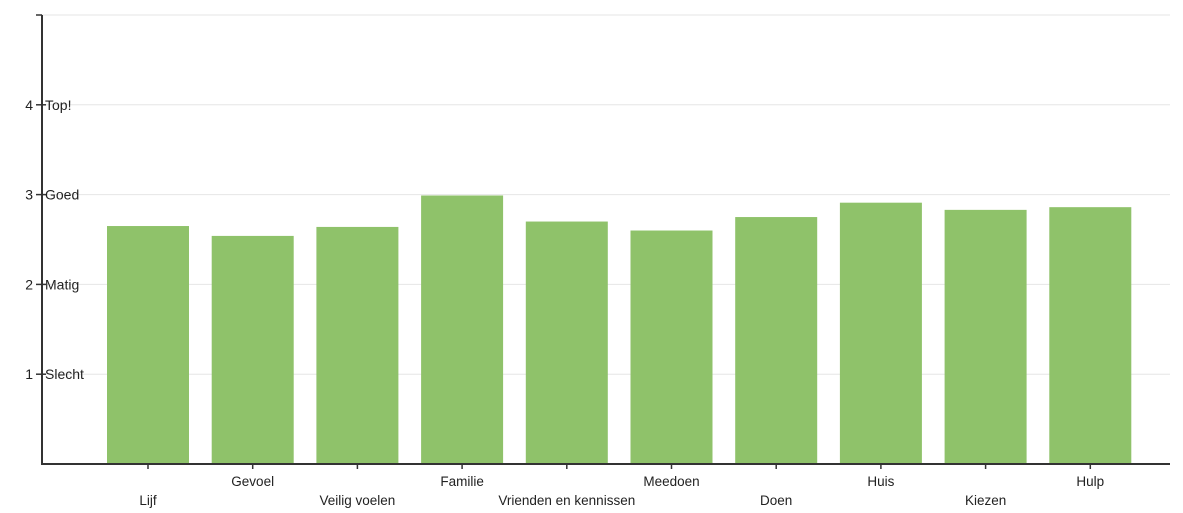  Describe the element at coordinates (1090, 481) in the screenshot. I see `x-tick-label: Hulp` at that location.